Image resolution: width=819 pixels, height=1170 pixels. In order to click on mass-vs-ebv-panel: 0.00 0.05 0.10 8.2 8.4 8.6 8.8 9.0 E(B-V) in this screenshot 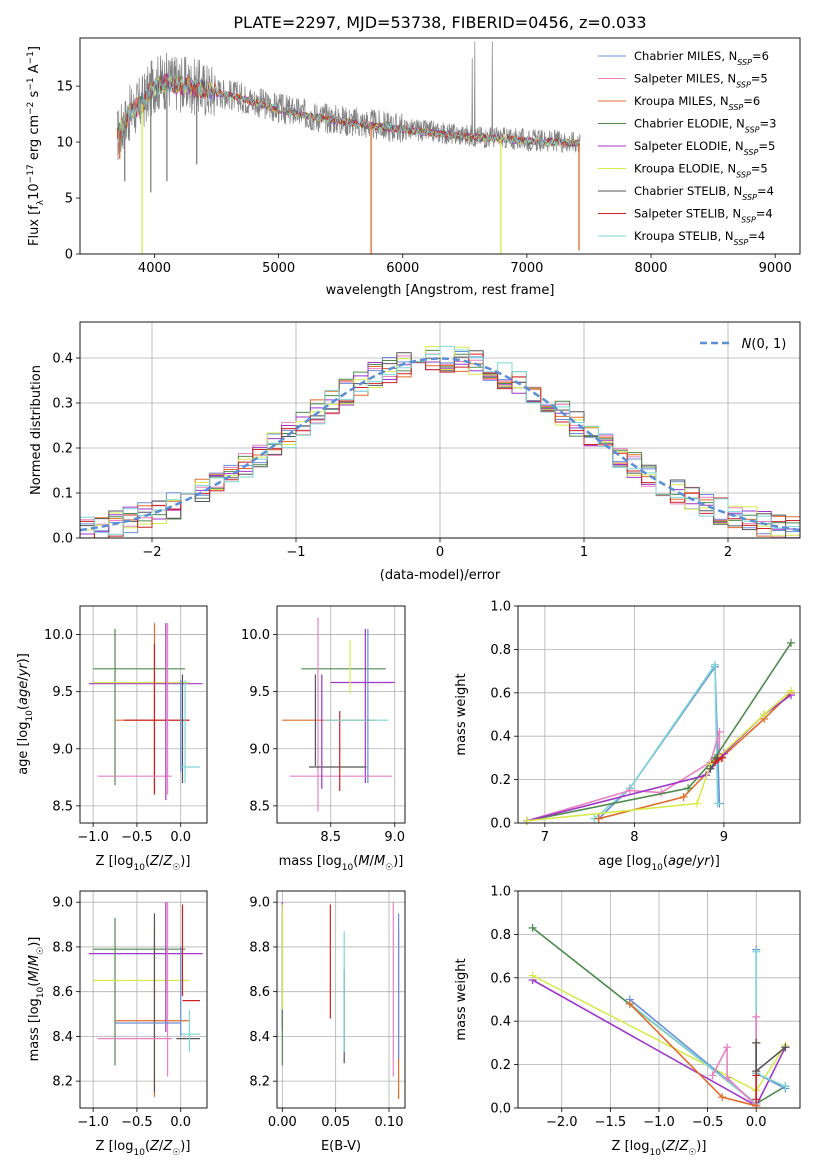, I will do `click(327, 1022)`.